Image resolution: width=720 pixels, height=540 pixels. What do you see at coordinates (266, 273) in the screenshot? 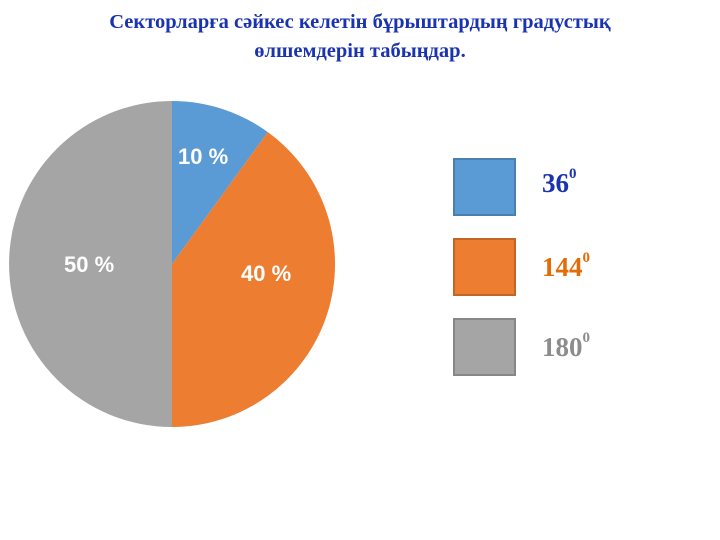
I see `slice-label-40: 40 %` at bounding box center [266, 273].